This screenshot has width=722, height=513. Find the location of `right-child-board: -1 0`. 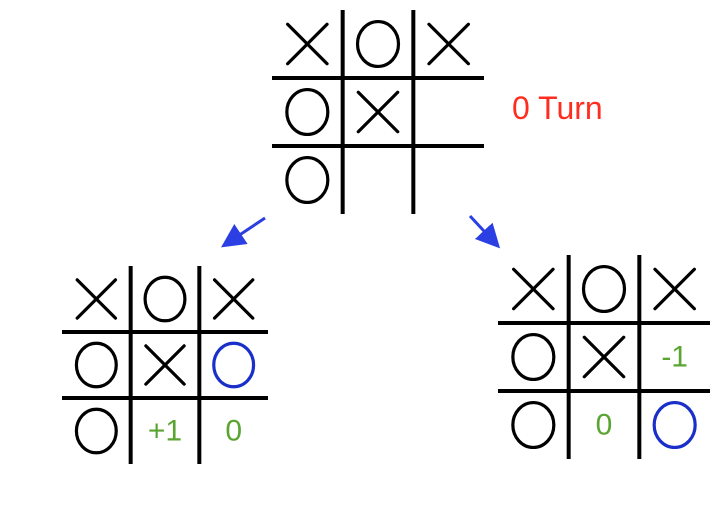

right-child-board: -1 0 is located at coordinates (604, 357).